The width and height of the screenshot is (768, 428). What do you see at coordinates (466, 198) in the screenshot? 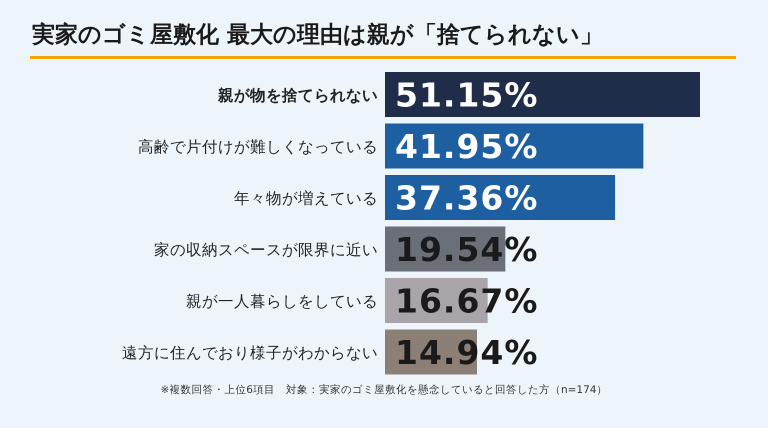
I see `data-label: 37.36%` at bounding box center [466, 198].